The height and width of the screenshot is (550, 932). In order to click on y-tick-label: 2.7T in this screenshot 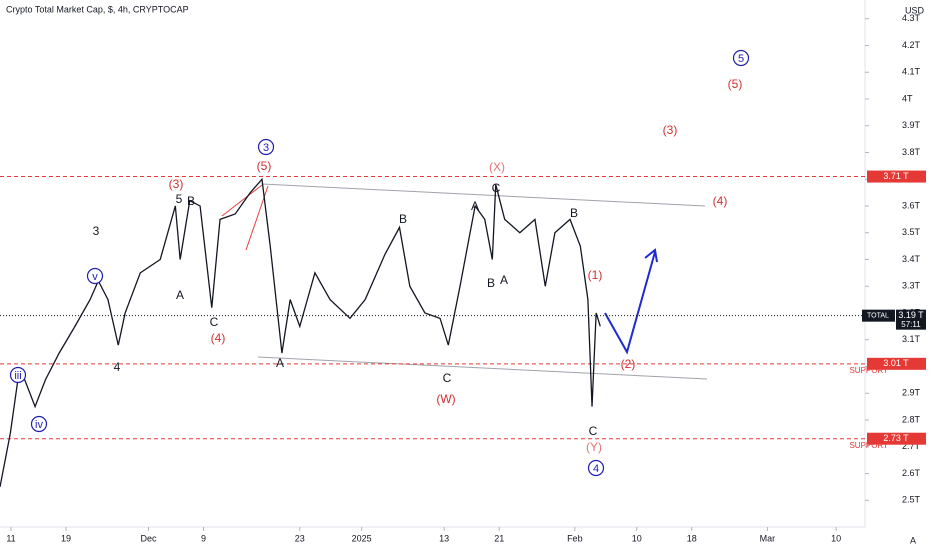, I will do `click(911, 446)`.